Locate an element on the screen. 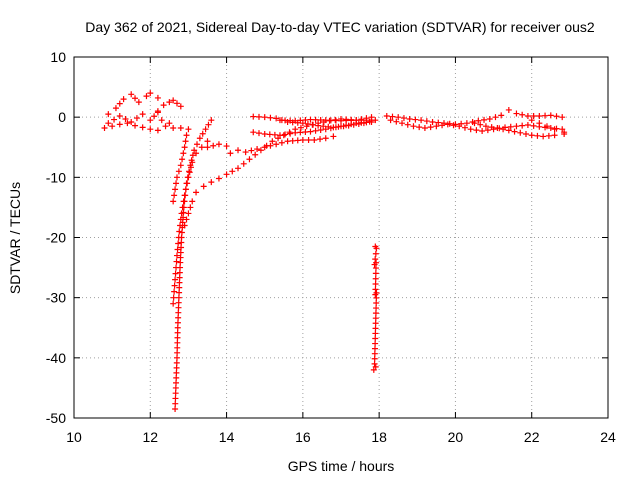  x-tick-label: 12 is located at coordinates (150, 437).